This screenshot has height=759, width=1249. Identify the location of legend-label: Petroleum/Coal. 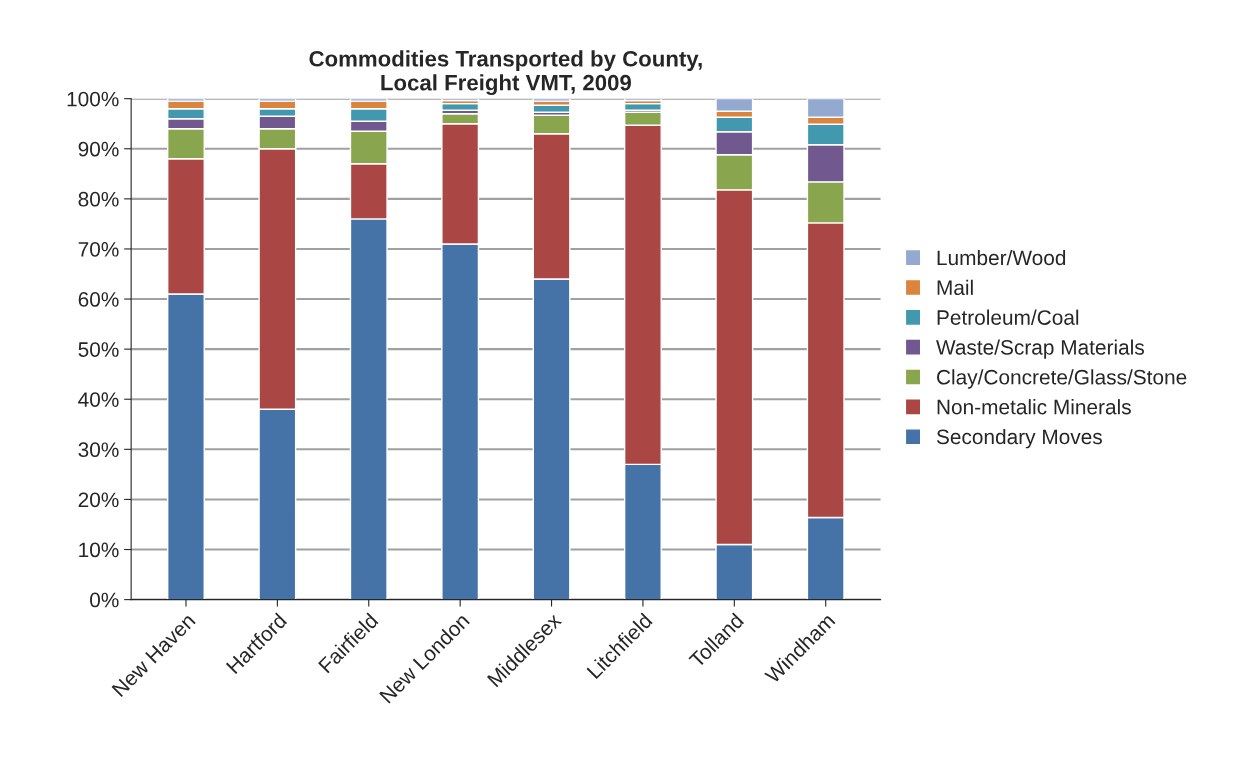
(1008, 317).